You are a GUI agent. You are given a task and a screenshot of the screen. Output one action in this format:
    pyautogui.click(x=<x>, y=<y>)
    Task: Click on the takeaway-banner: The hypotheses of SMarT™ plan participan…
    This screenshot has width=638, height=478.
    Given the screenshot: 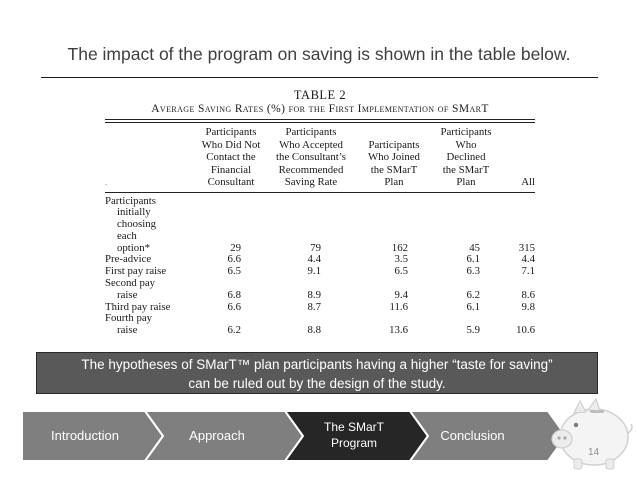 What is the action you would take?
    pyautogui.click(x=317, y=373)
    